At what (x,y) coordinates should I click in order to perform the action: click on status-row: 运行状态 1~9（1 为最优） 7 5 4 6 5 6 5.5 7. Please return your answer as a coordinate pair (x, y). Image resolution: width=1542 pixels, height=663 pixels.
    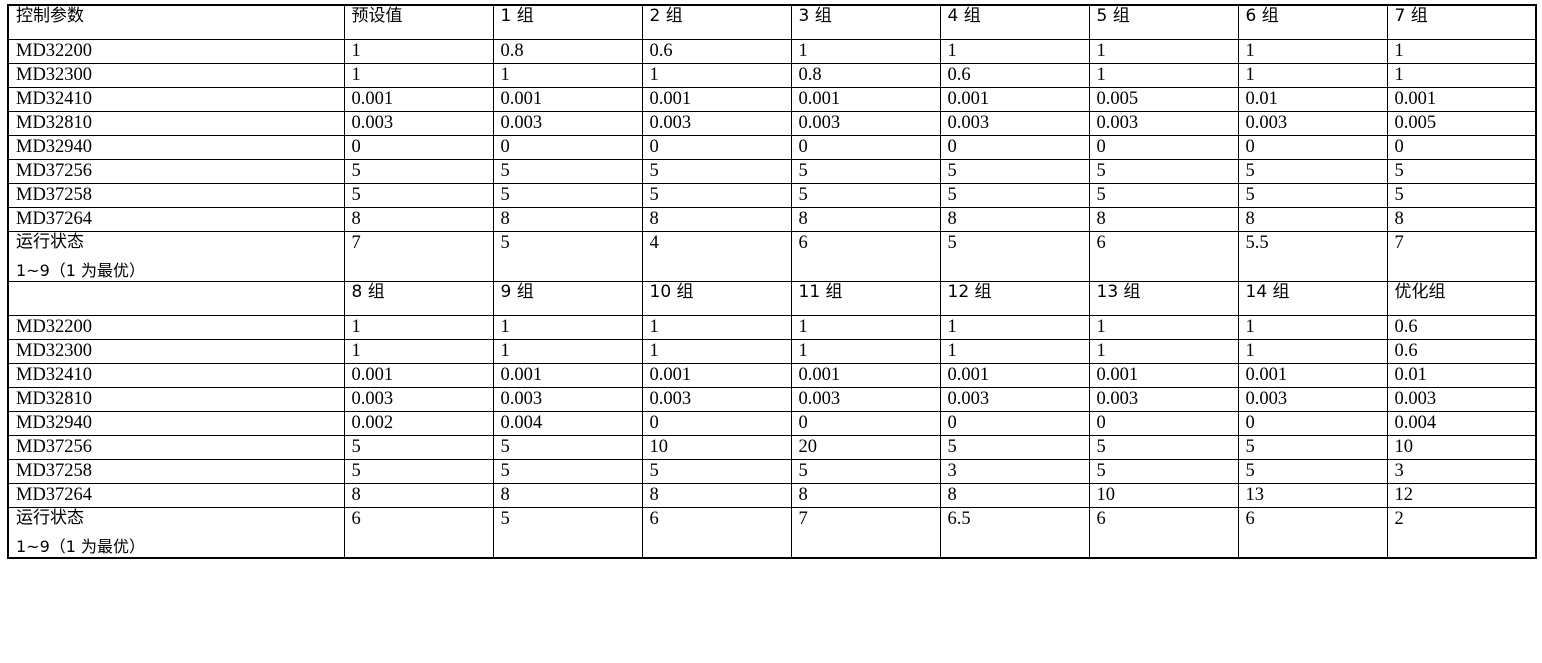
    Looking at the image, I should click on (772, 256).